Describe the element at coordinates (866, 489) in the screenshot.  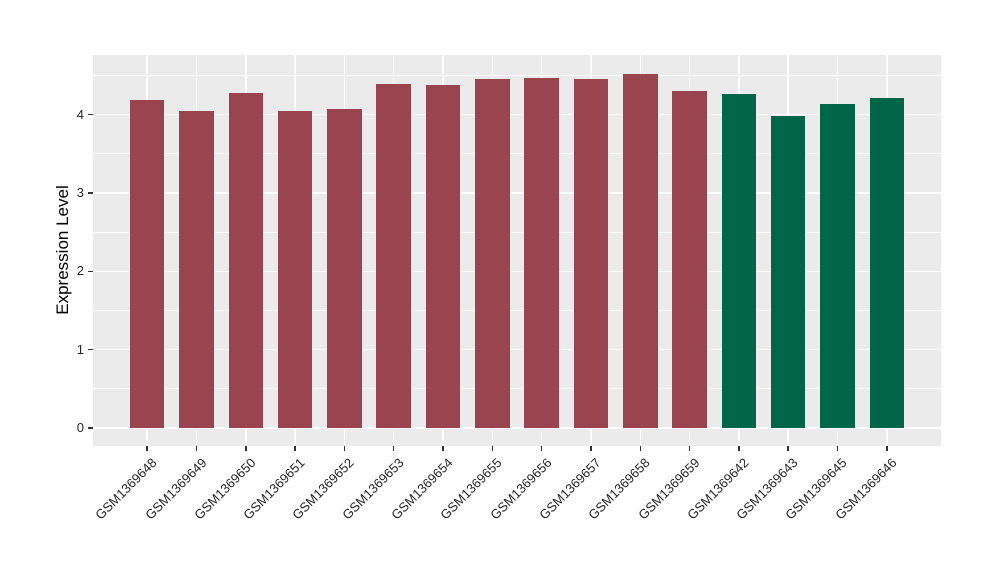
I see `x-tick-label-GSM1369646: GSM1369646` at that location.